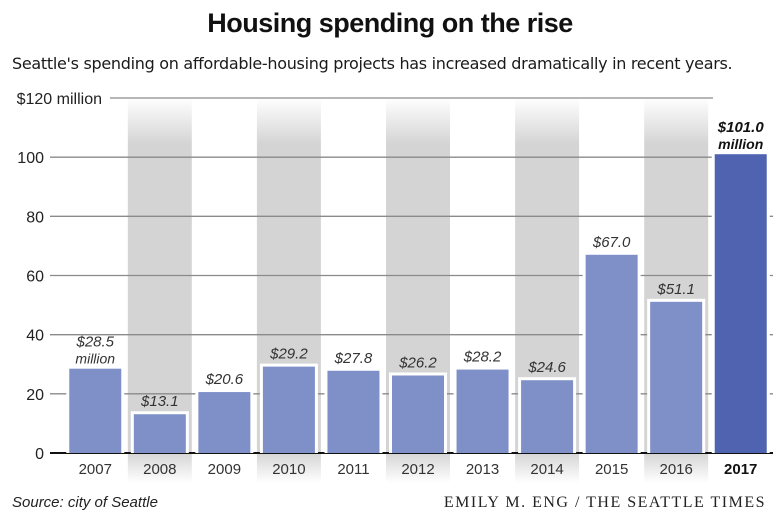 This screenshot has height=520, width=780. I want to click on x-tick-label: 2011, so click(353, 469).